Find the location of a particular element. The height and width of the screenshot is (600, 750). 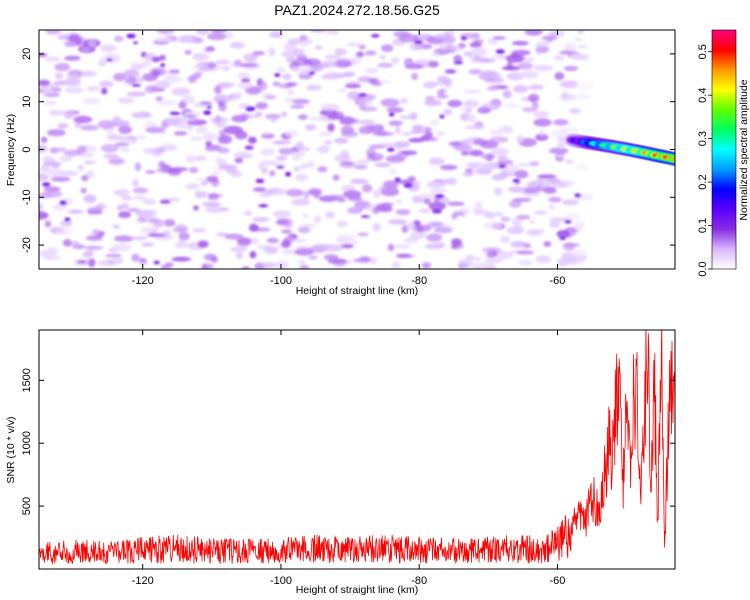

heatmap-x-axis-title: Height of straight line (km) is located at coordinates (357, 291).